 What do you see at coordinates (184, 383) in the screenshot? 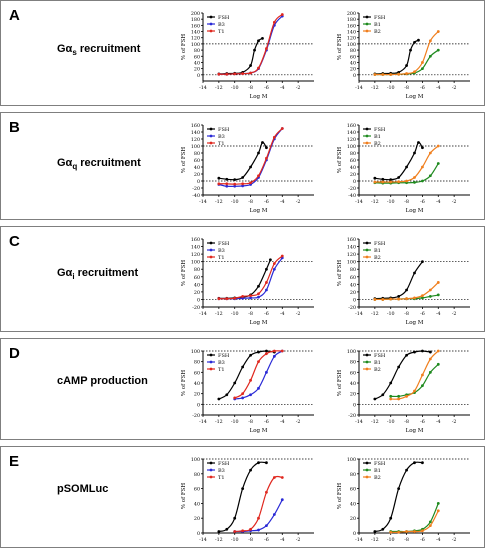
I see `y-axis-label: % of FSH` at bounding box center [184, 383].